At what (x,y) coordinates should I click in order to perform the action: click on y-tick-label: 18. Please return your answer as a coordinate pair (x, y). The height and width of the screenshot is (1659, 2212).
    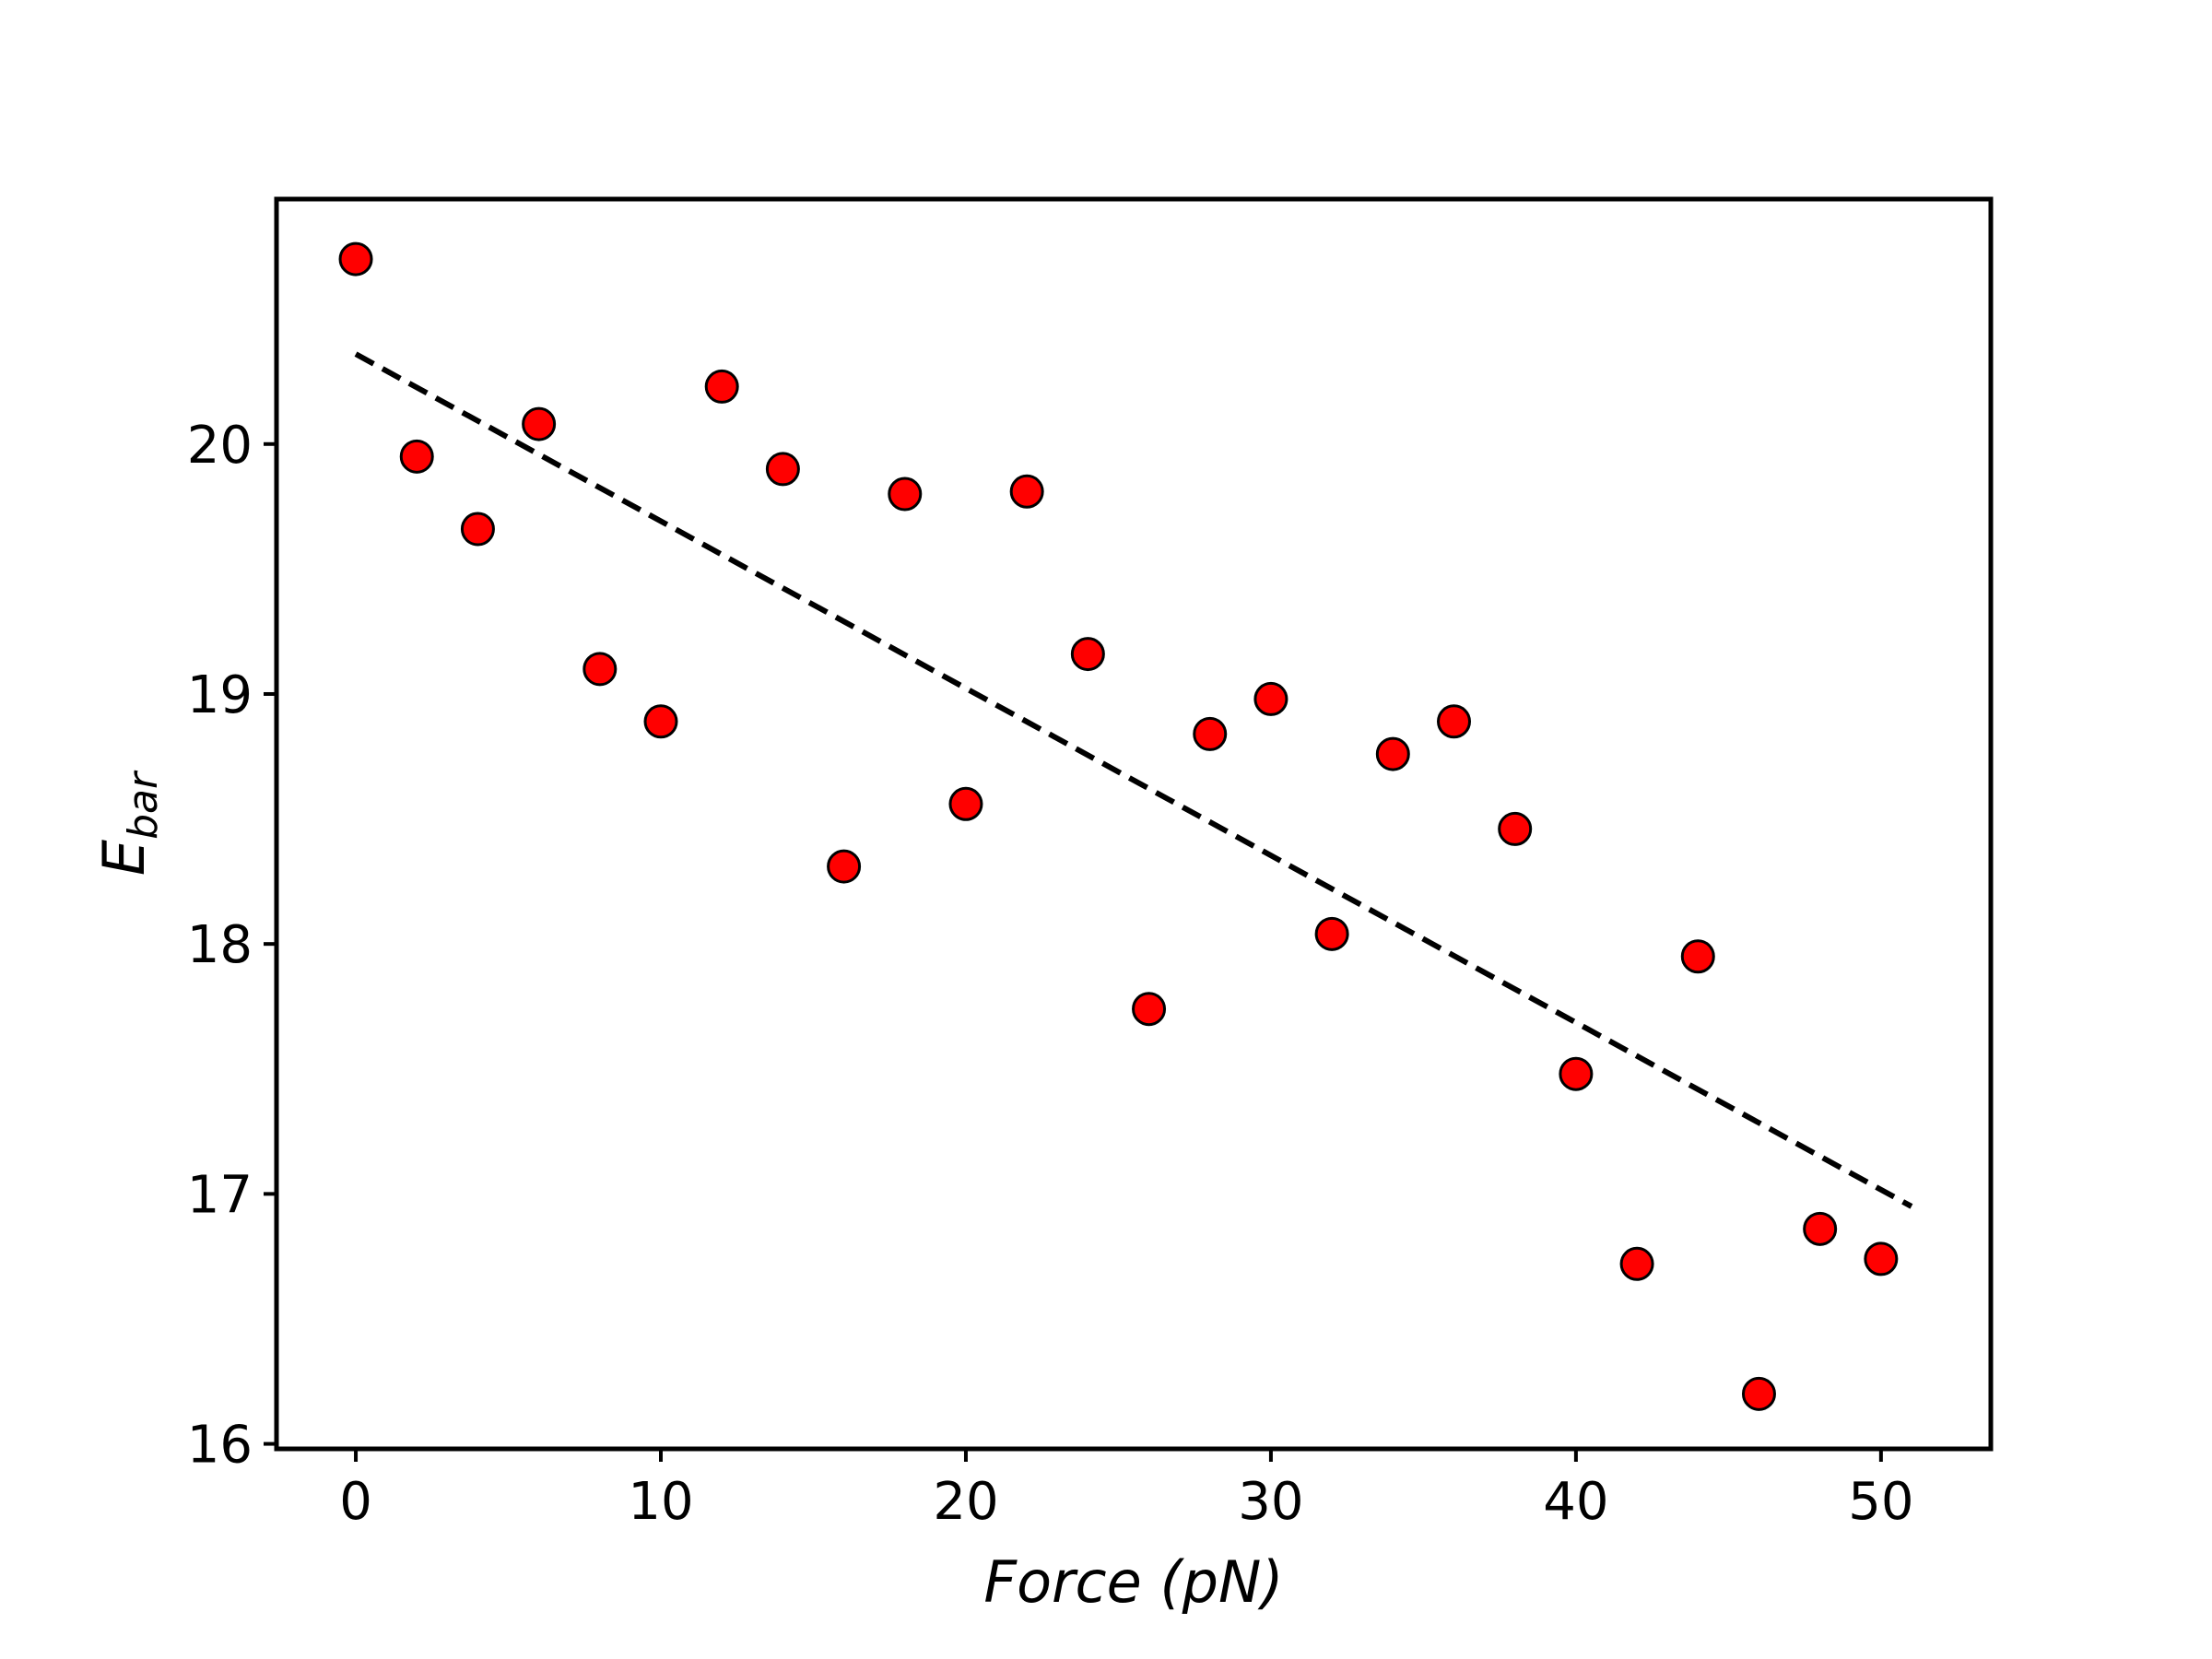
    Looking at the image, I should click on (220, 945).